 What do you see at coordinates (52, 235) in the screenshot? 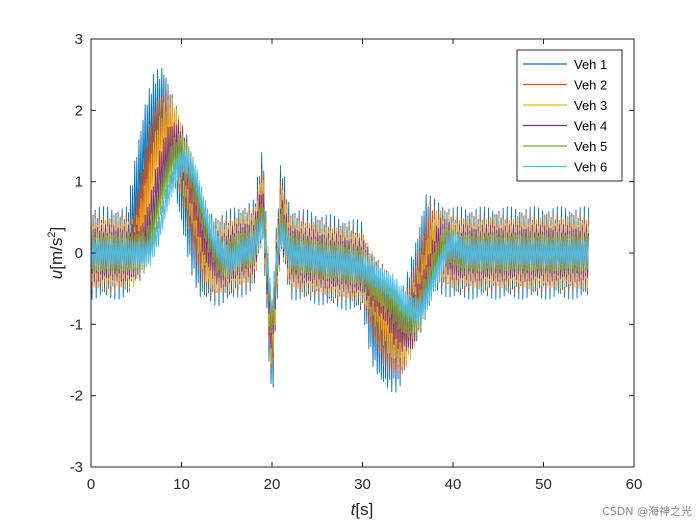
I see `y-axis-label-sup: 2` at bounding box center [52, 235].